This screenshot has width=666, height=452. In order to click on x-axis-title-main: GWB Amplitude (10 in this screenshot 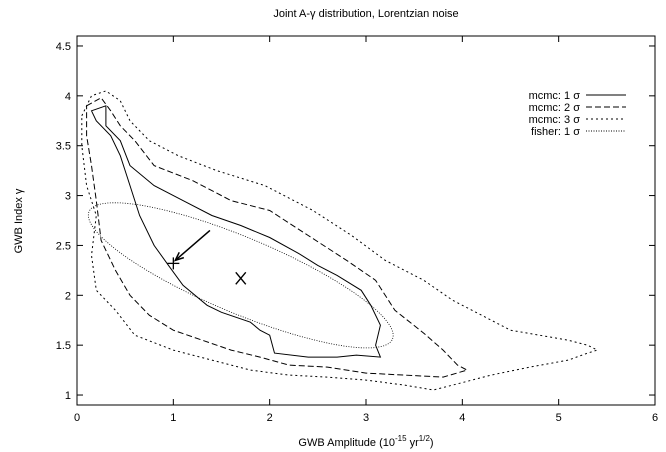, I will do `click(346, 443)`.